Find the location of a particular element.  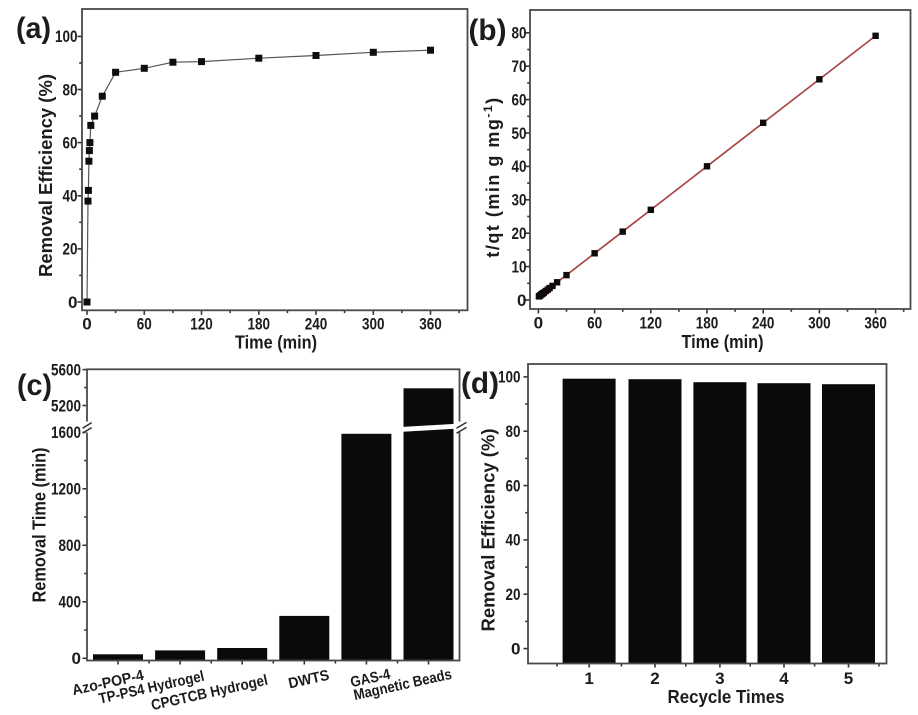

svg-text: (d) is located at coordinates (480, 383).